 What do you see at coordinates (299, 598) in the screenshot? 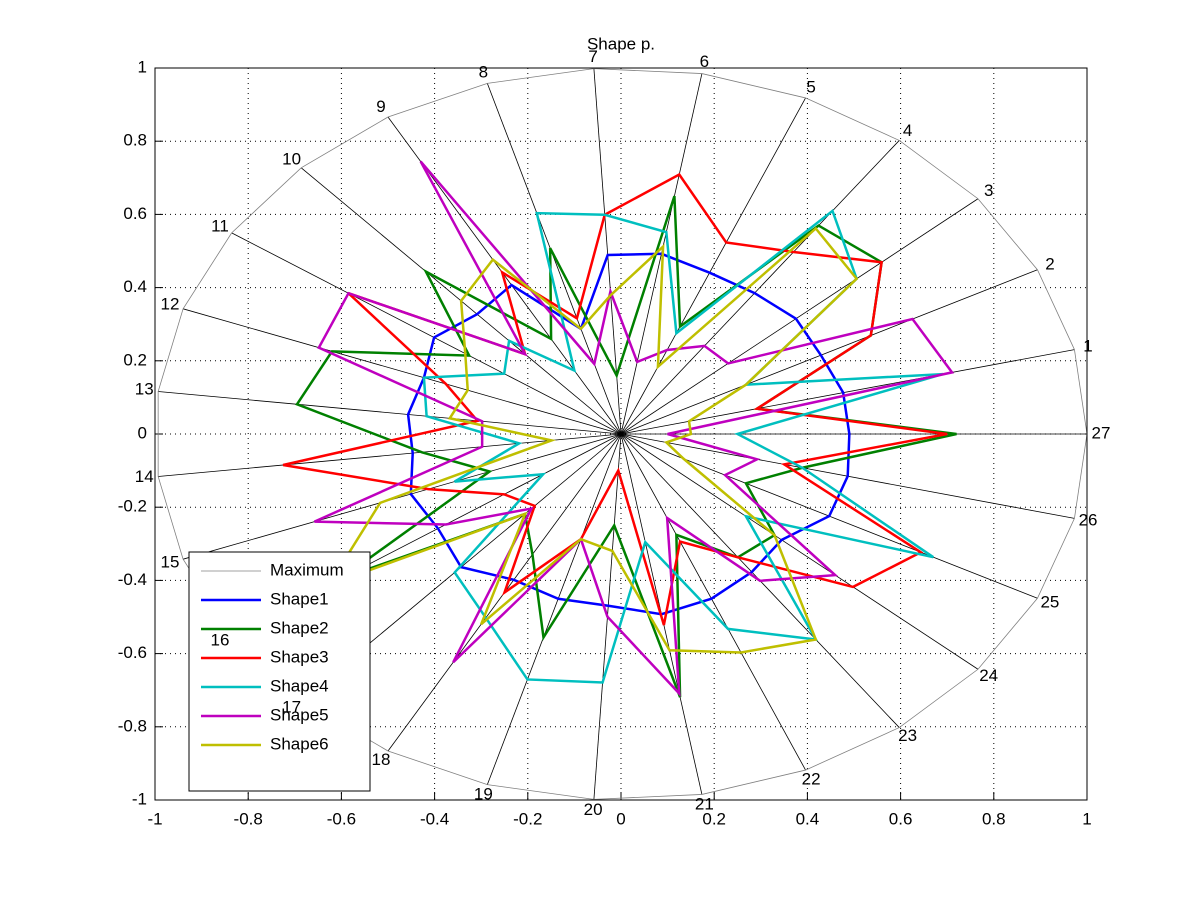
I see `legend-label: Shape1` at bounding box center [299, 598].